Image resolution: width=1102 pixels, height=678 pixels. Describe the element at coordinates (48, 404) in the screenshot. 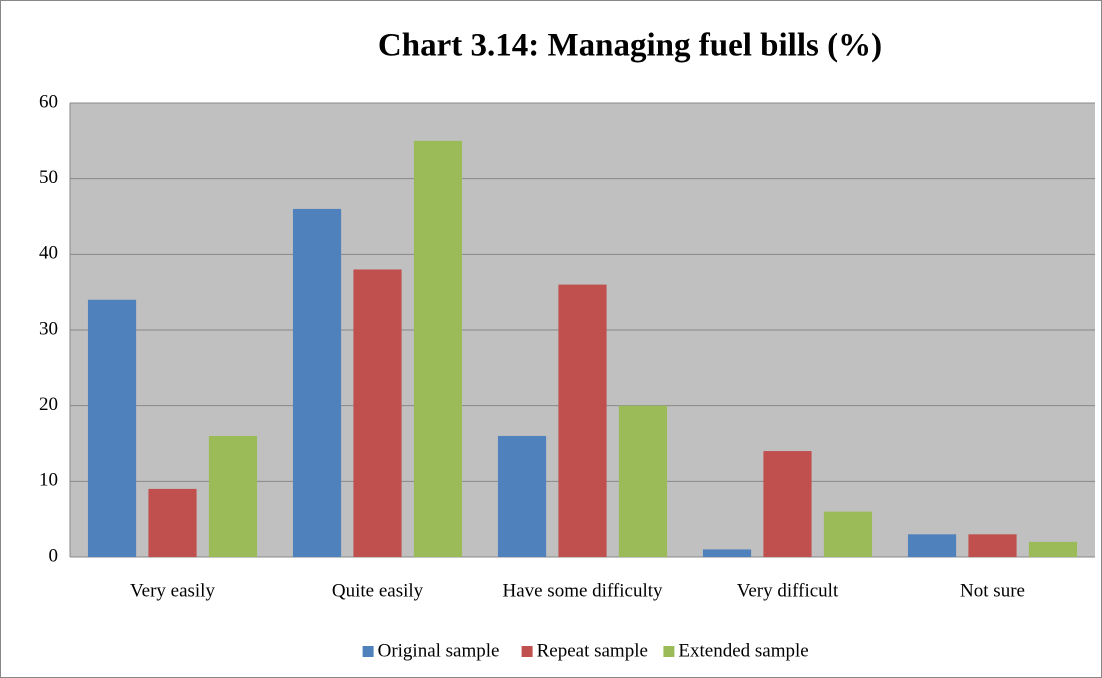

I see `y-tick-label: 20` at that location.